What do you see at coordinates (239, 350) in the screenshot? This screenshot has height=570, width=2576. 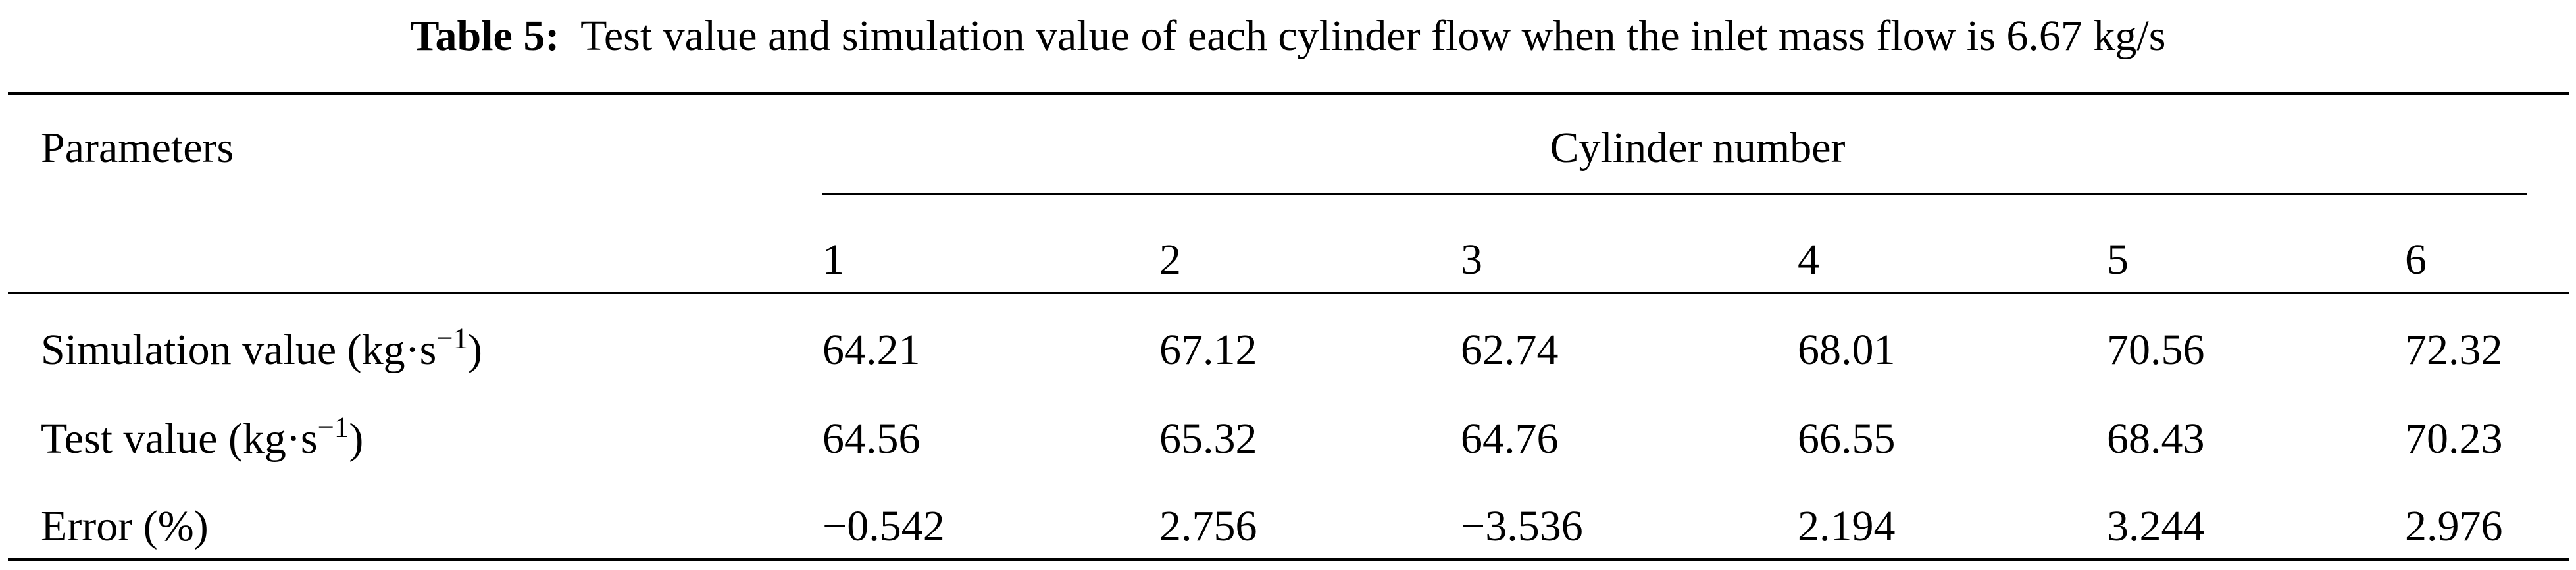 I see `row-label-text: Simulation value (kg·s` at bounding box center [239, 350].